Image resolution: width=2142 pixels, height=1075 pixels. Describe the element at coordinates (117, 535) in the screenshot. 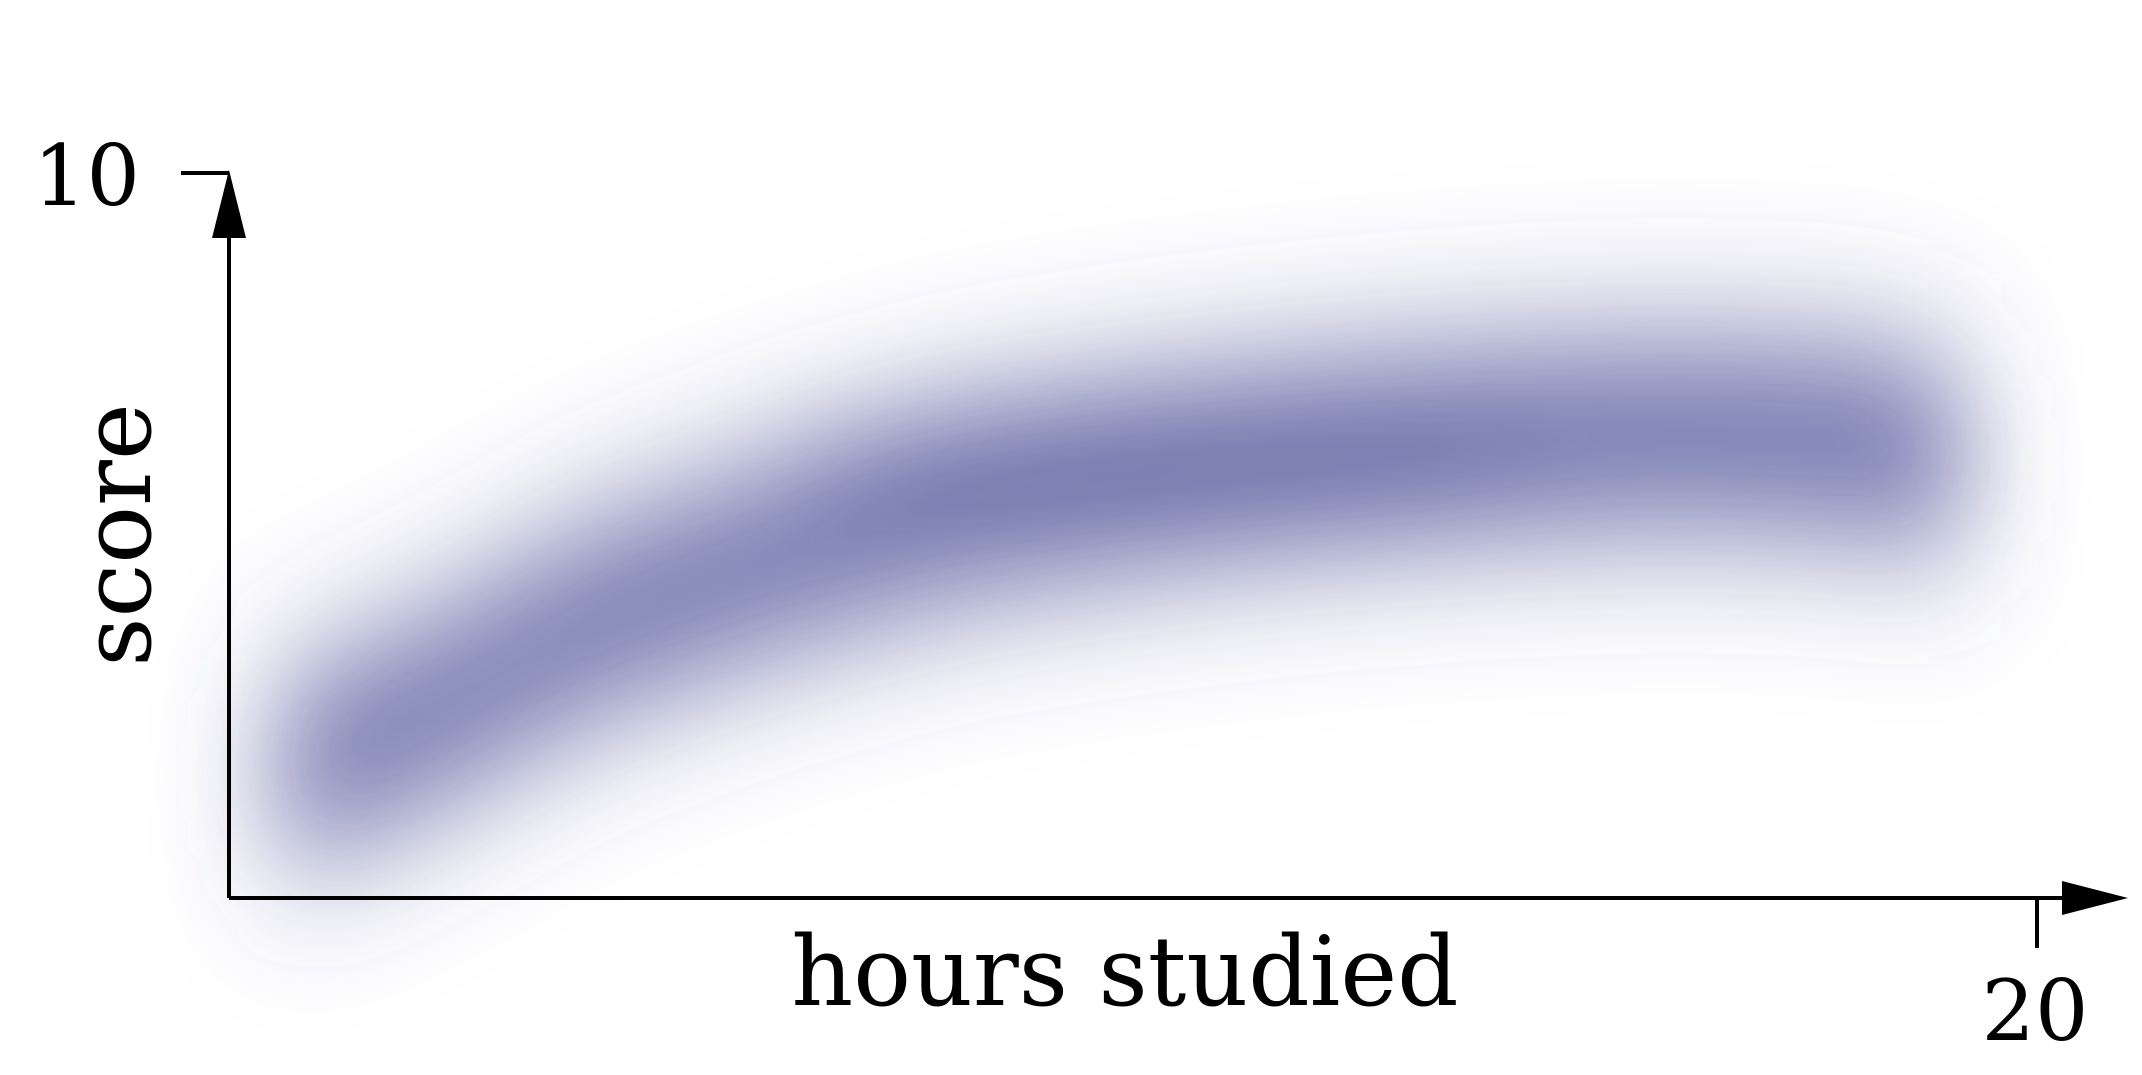

I see `y-axis-label: score` at that location.